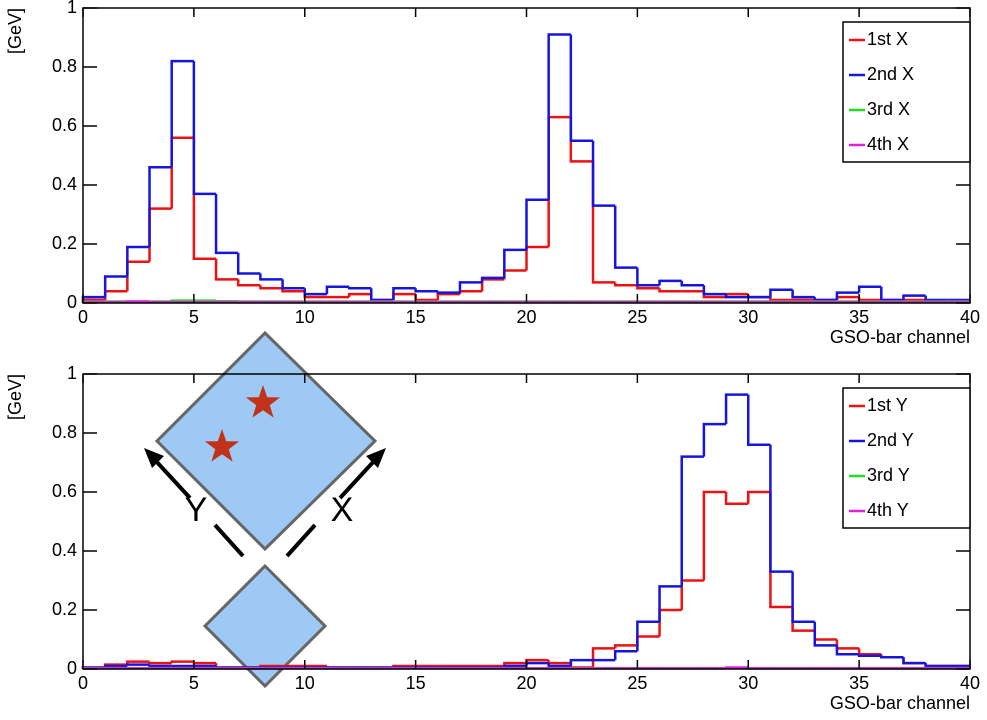 Image resolution: width=987 pixels, height=720 pixels. Describe the element at coordinates (890, 440) in the screenshot. I see `legend-label: 2nd Y` at that location.